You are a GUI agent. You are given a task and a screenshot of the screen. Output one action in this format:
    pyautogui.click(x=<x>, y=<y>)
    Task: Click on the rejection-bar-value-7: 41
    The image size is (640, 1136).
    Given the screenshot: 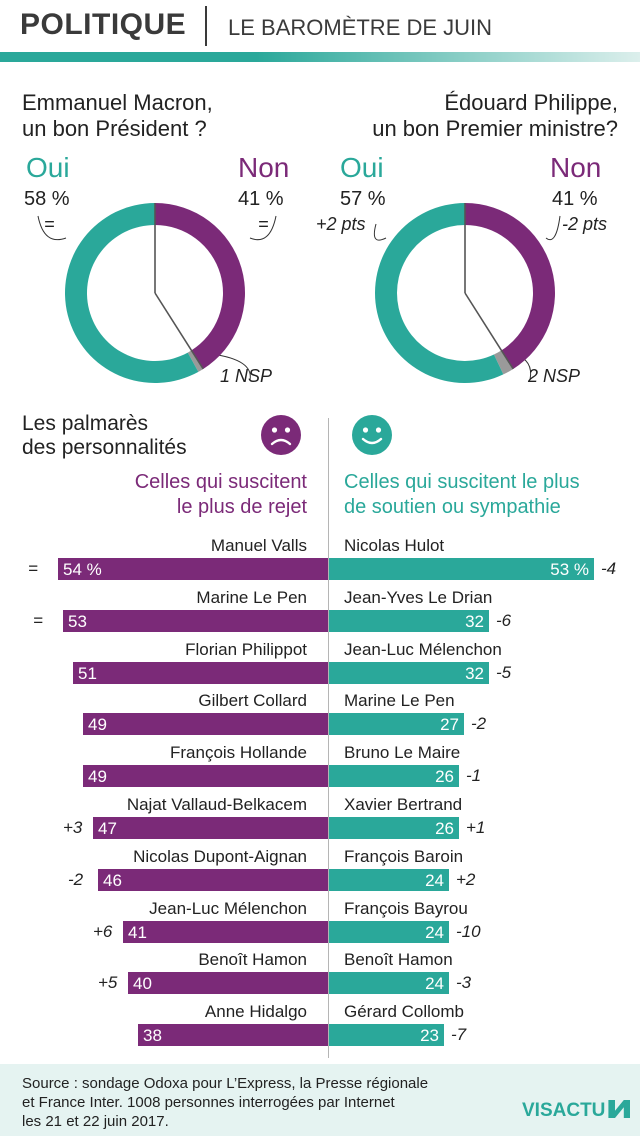 What is the action you would take?
    pyautogui.click(x=137, y=932)
    